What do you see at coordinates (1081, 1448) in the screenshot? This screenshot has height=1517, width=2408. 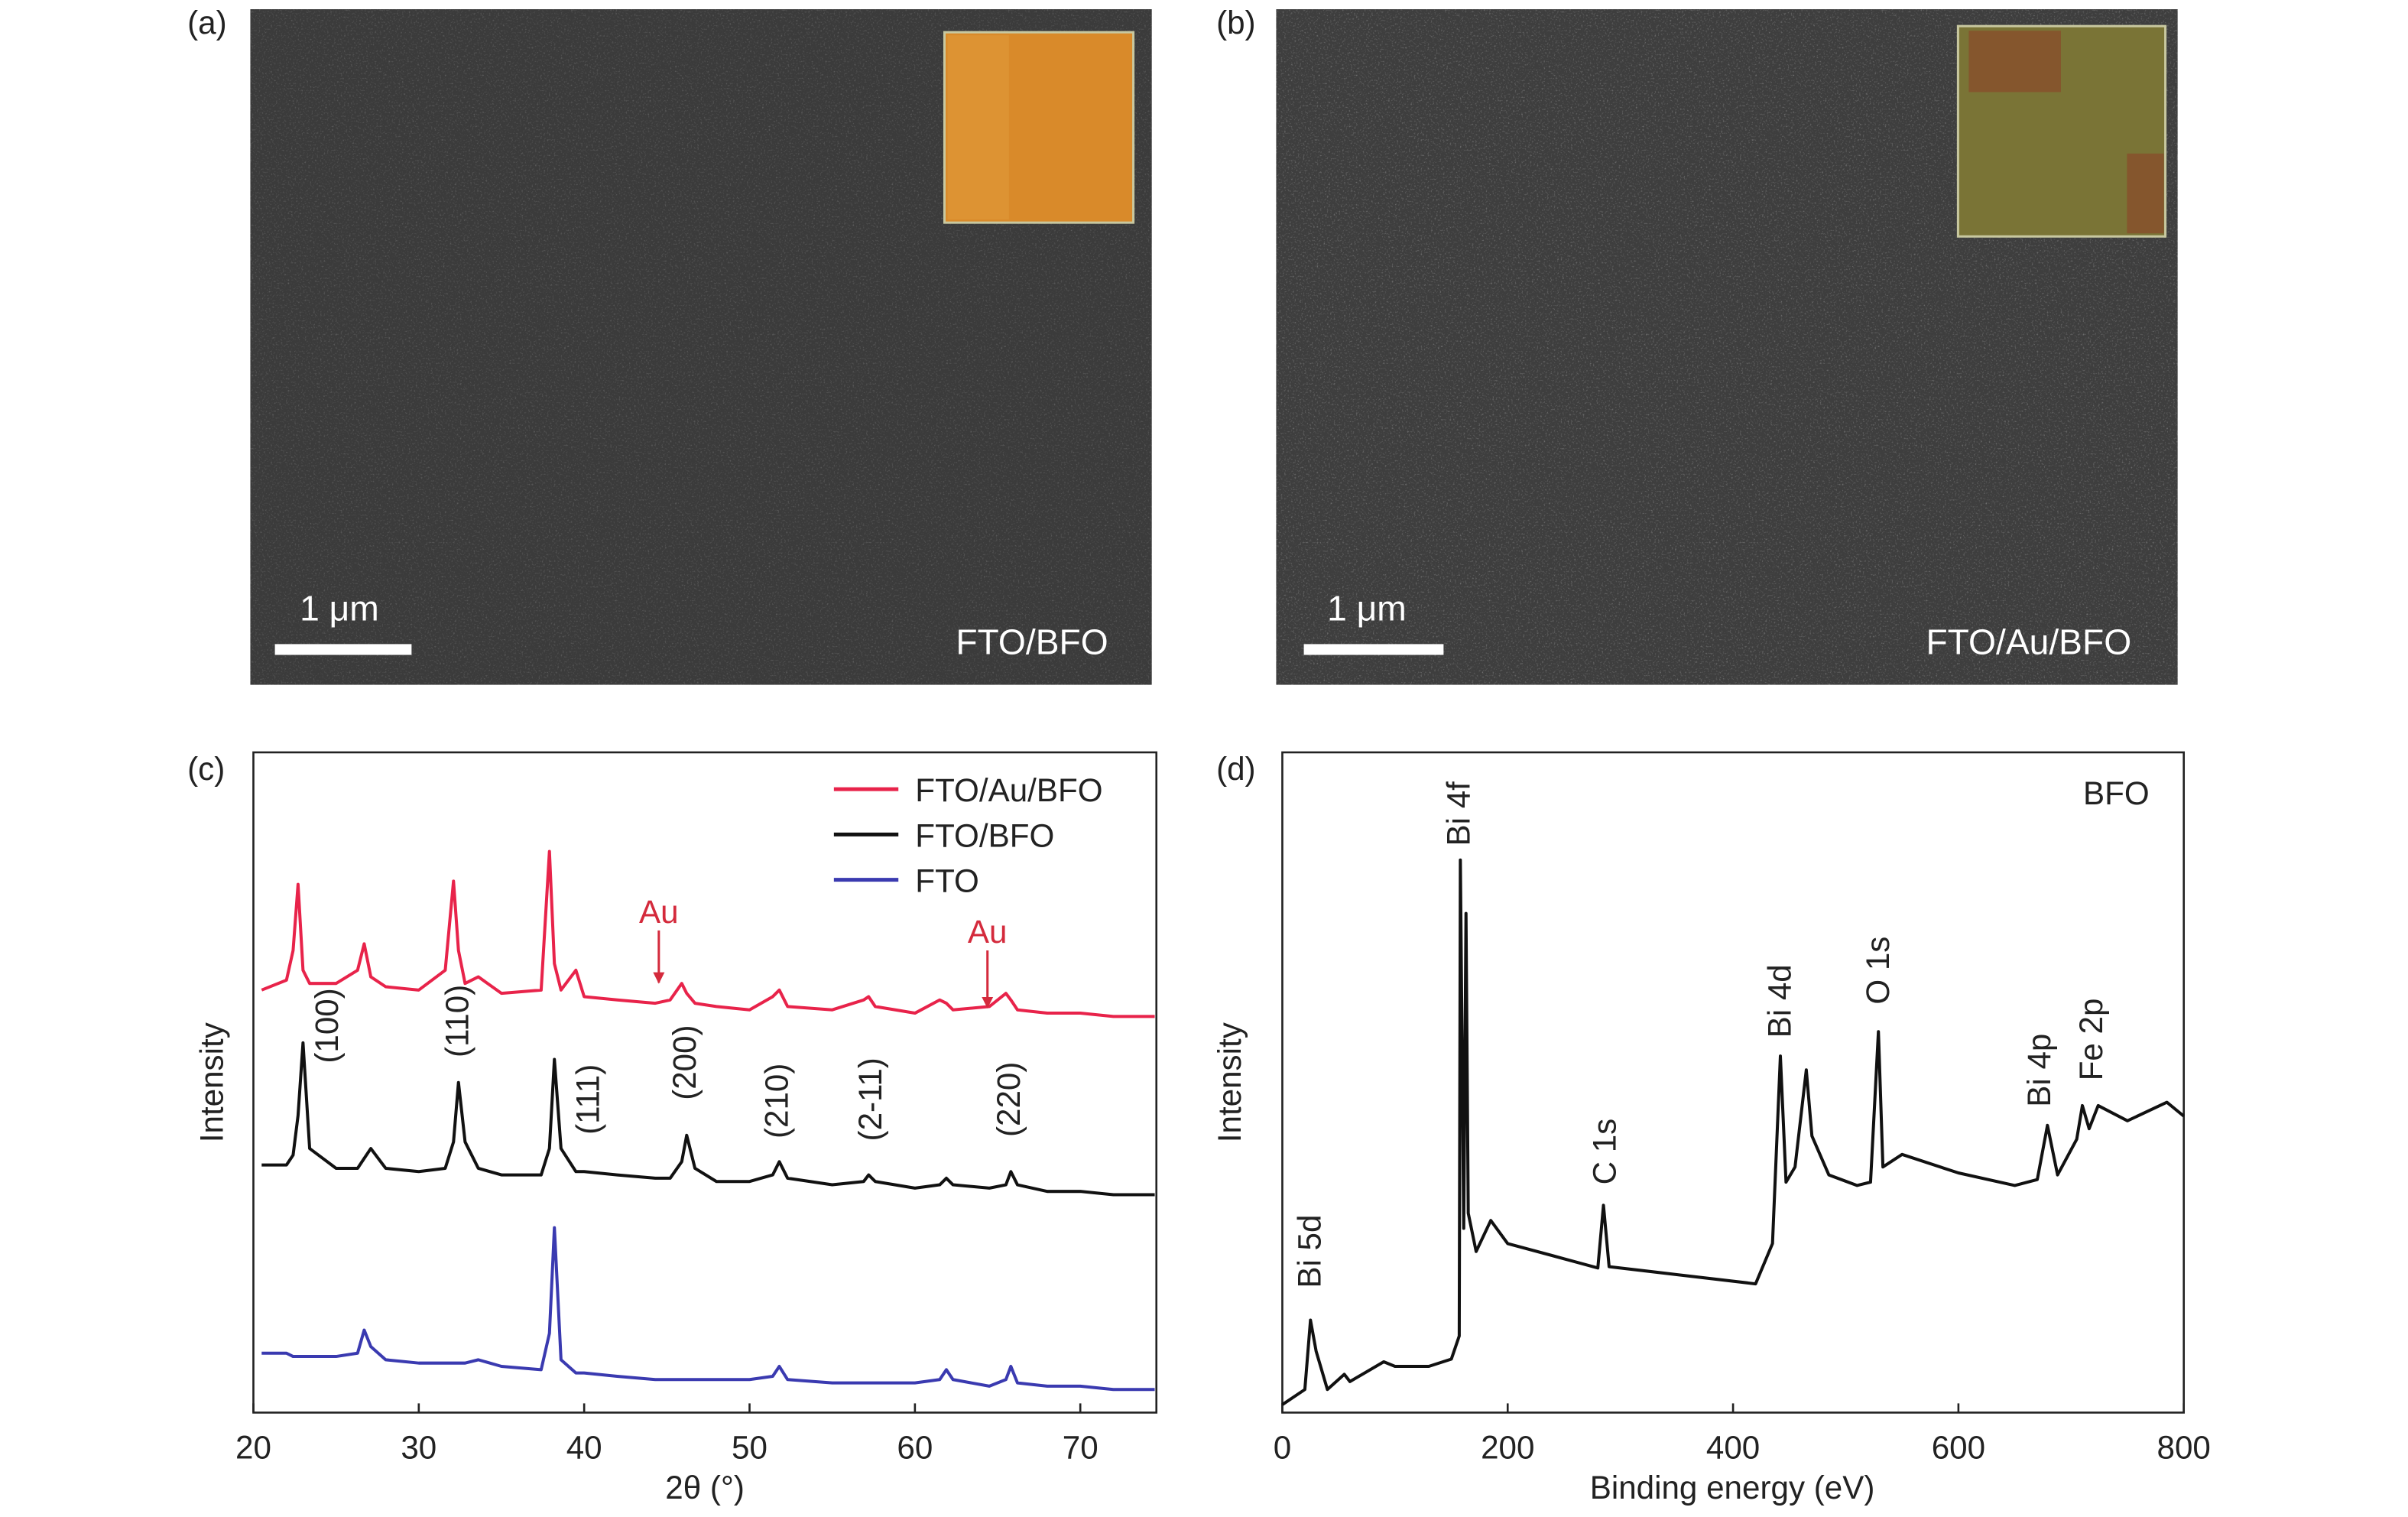 I see `x-tick-label: 70` at bounding box center [1081, 1448].